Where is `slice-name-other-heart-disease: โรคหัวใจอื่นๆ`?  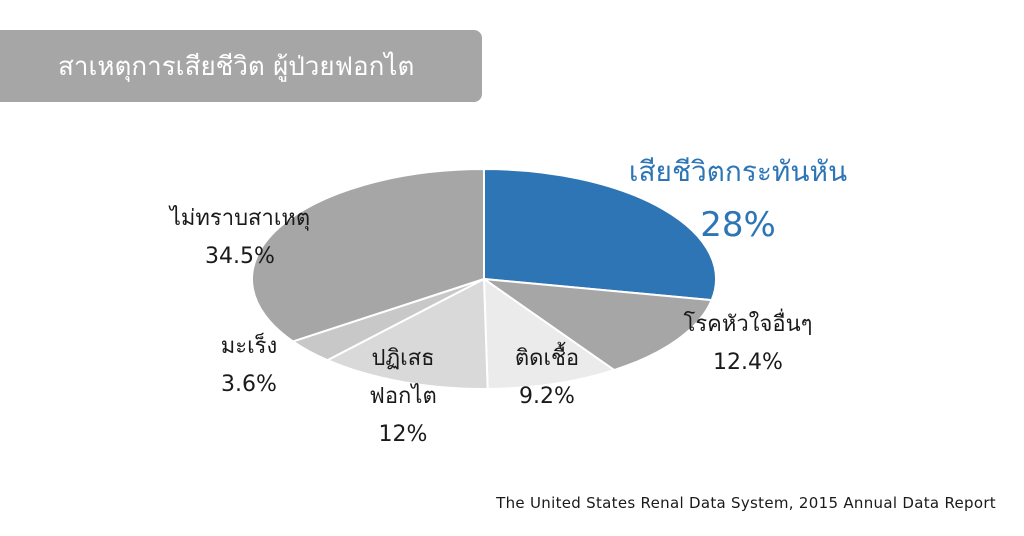
slice-name-other-heart-disease: โรคหัวใจอื่นๆ is located at coordinates (748, 324).